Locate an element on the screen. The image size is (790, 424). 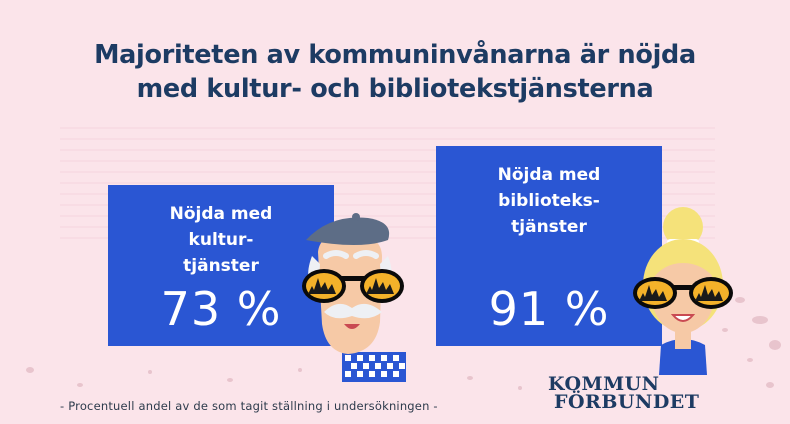
woman-with-bun-icon is located at coordinates (683, 291).